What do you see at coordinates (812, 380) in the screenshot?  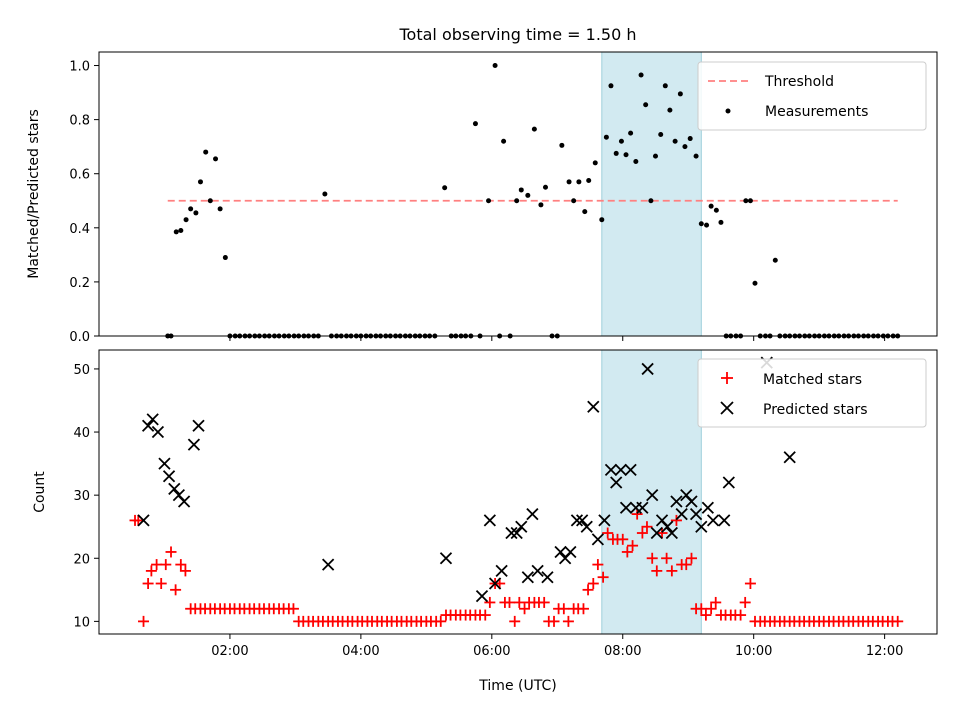 I see `legend-matched-label: Matched stars` at bounding box center [812, 380].